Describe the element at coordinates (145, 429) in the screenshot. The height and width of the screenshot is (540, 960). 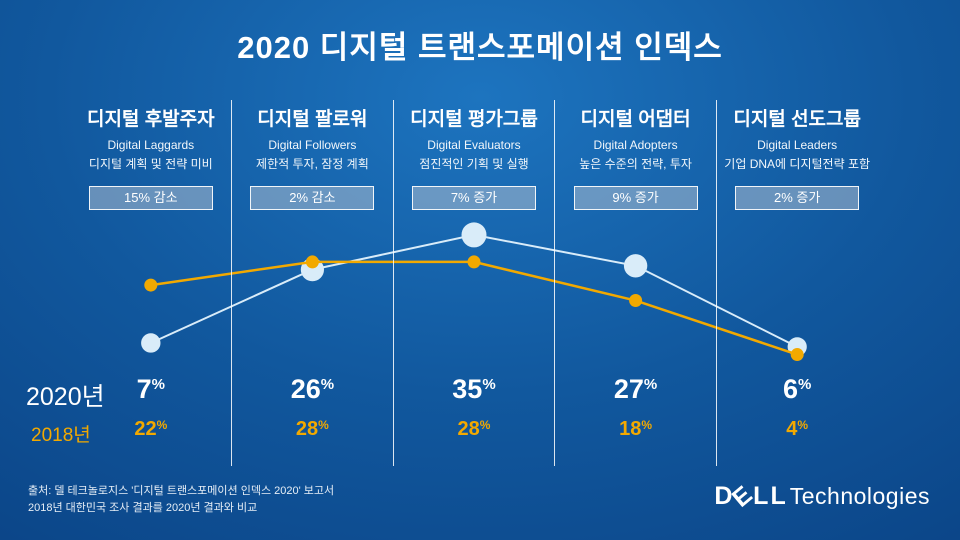
I see `value-2018: 22` at that location.